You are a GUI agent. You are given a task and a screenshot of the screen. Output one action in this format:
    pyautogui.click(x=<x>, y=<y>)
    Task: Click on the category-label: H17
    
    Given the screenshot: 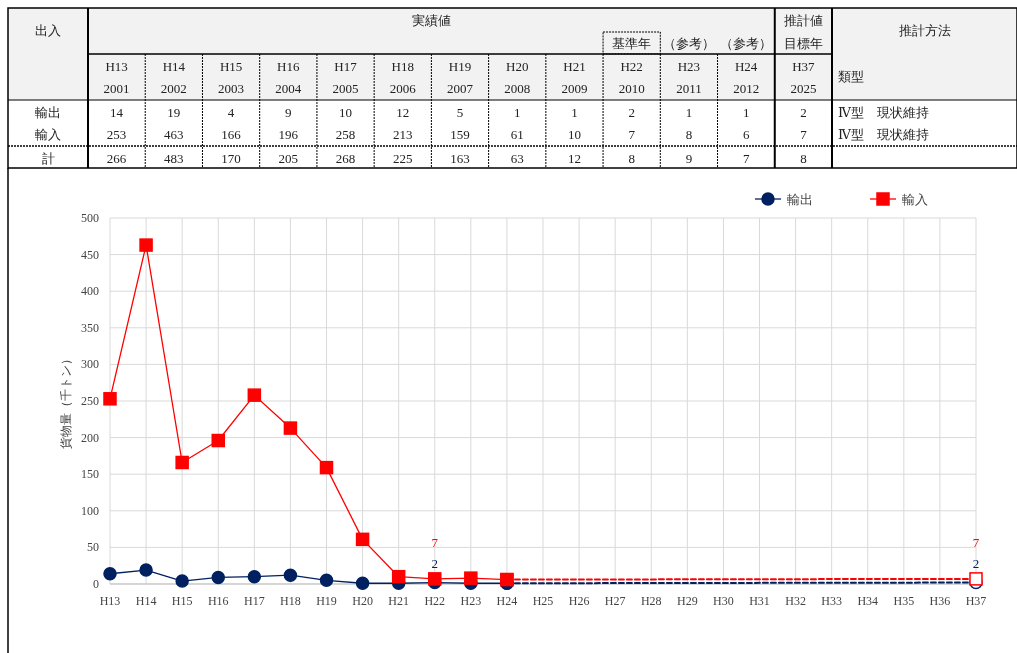 What is the action you would take?
    pyautogui.click(x=345, y=66)
    